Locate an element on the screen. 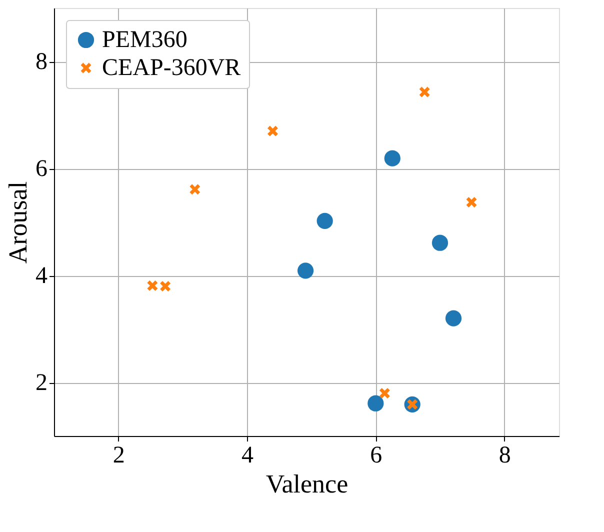 This screenshot has width=604, height=532. y-tick-label: 2 is located at coordinates (42, 383).